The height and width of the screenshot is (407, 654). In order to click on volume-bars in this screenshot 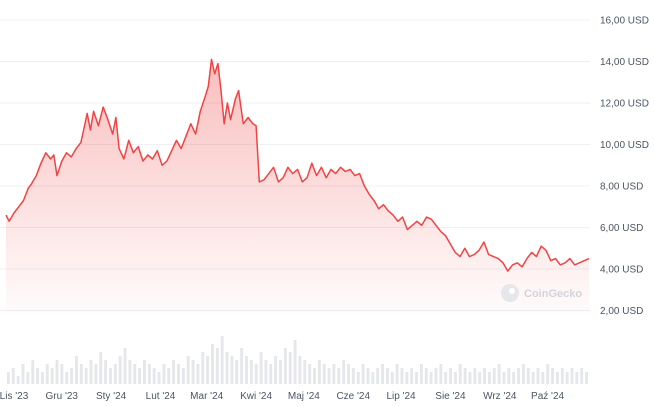, I will do `click(297, 360)`.